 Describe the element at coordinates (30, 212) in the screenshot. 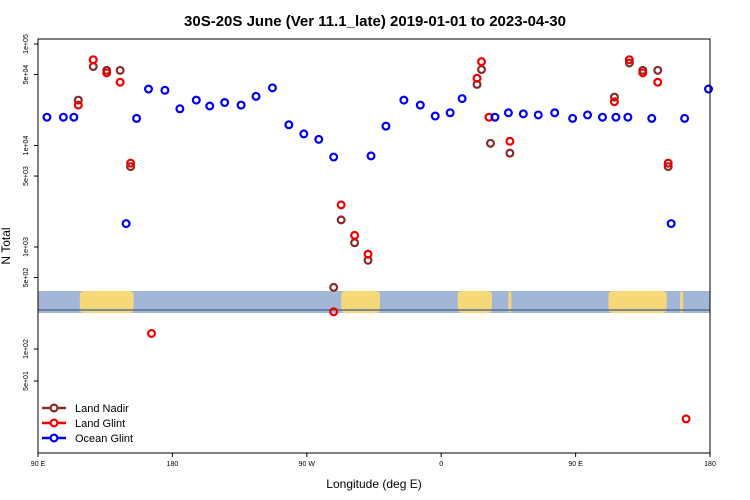

I see `y-axis: 1e+05 5e+04 1e+04 5e+03 1e+03 5e+02 1e+02 5e+01` at that location.